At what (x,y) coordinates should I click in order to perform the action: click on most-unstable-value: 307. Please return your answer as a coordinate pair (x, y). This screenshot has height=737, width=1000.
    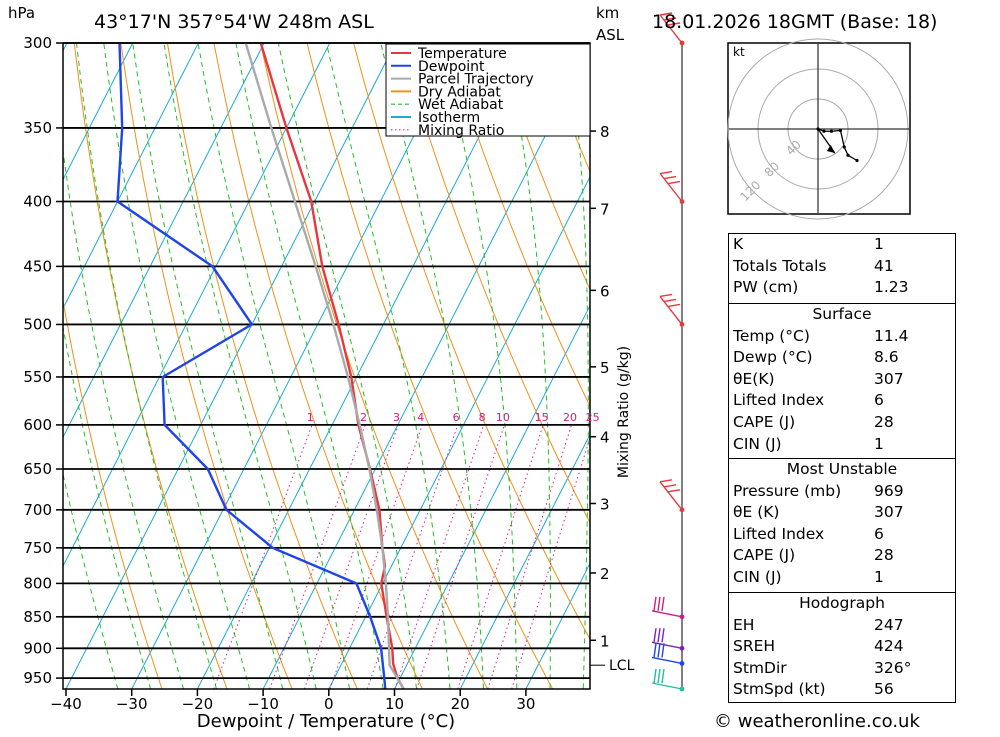
    Looking at the image, I should click on (889, 513).